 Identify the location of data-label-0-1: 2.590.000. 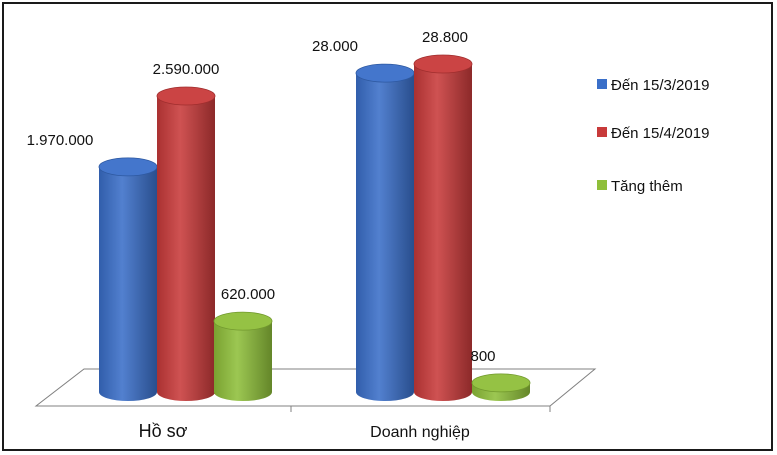
(186, 69).